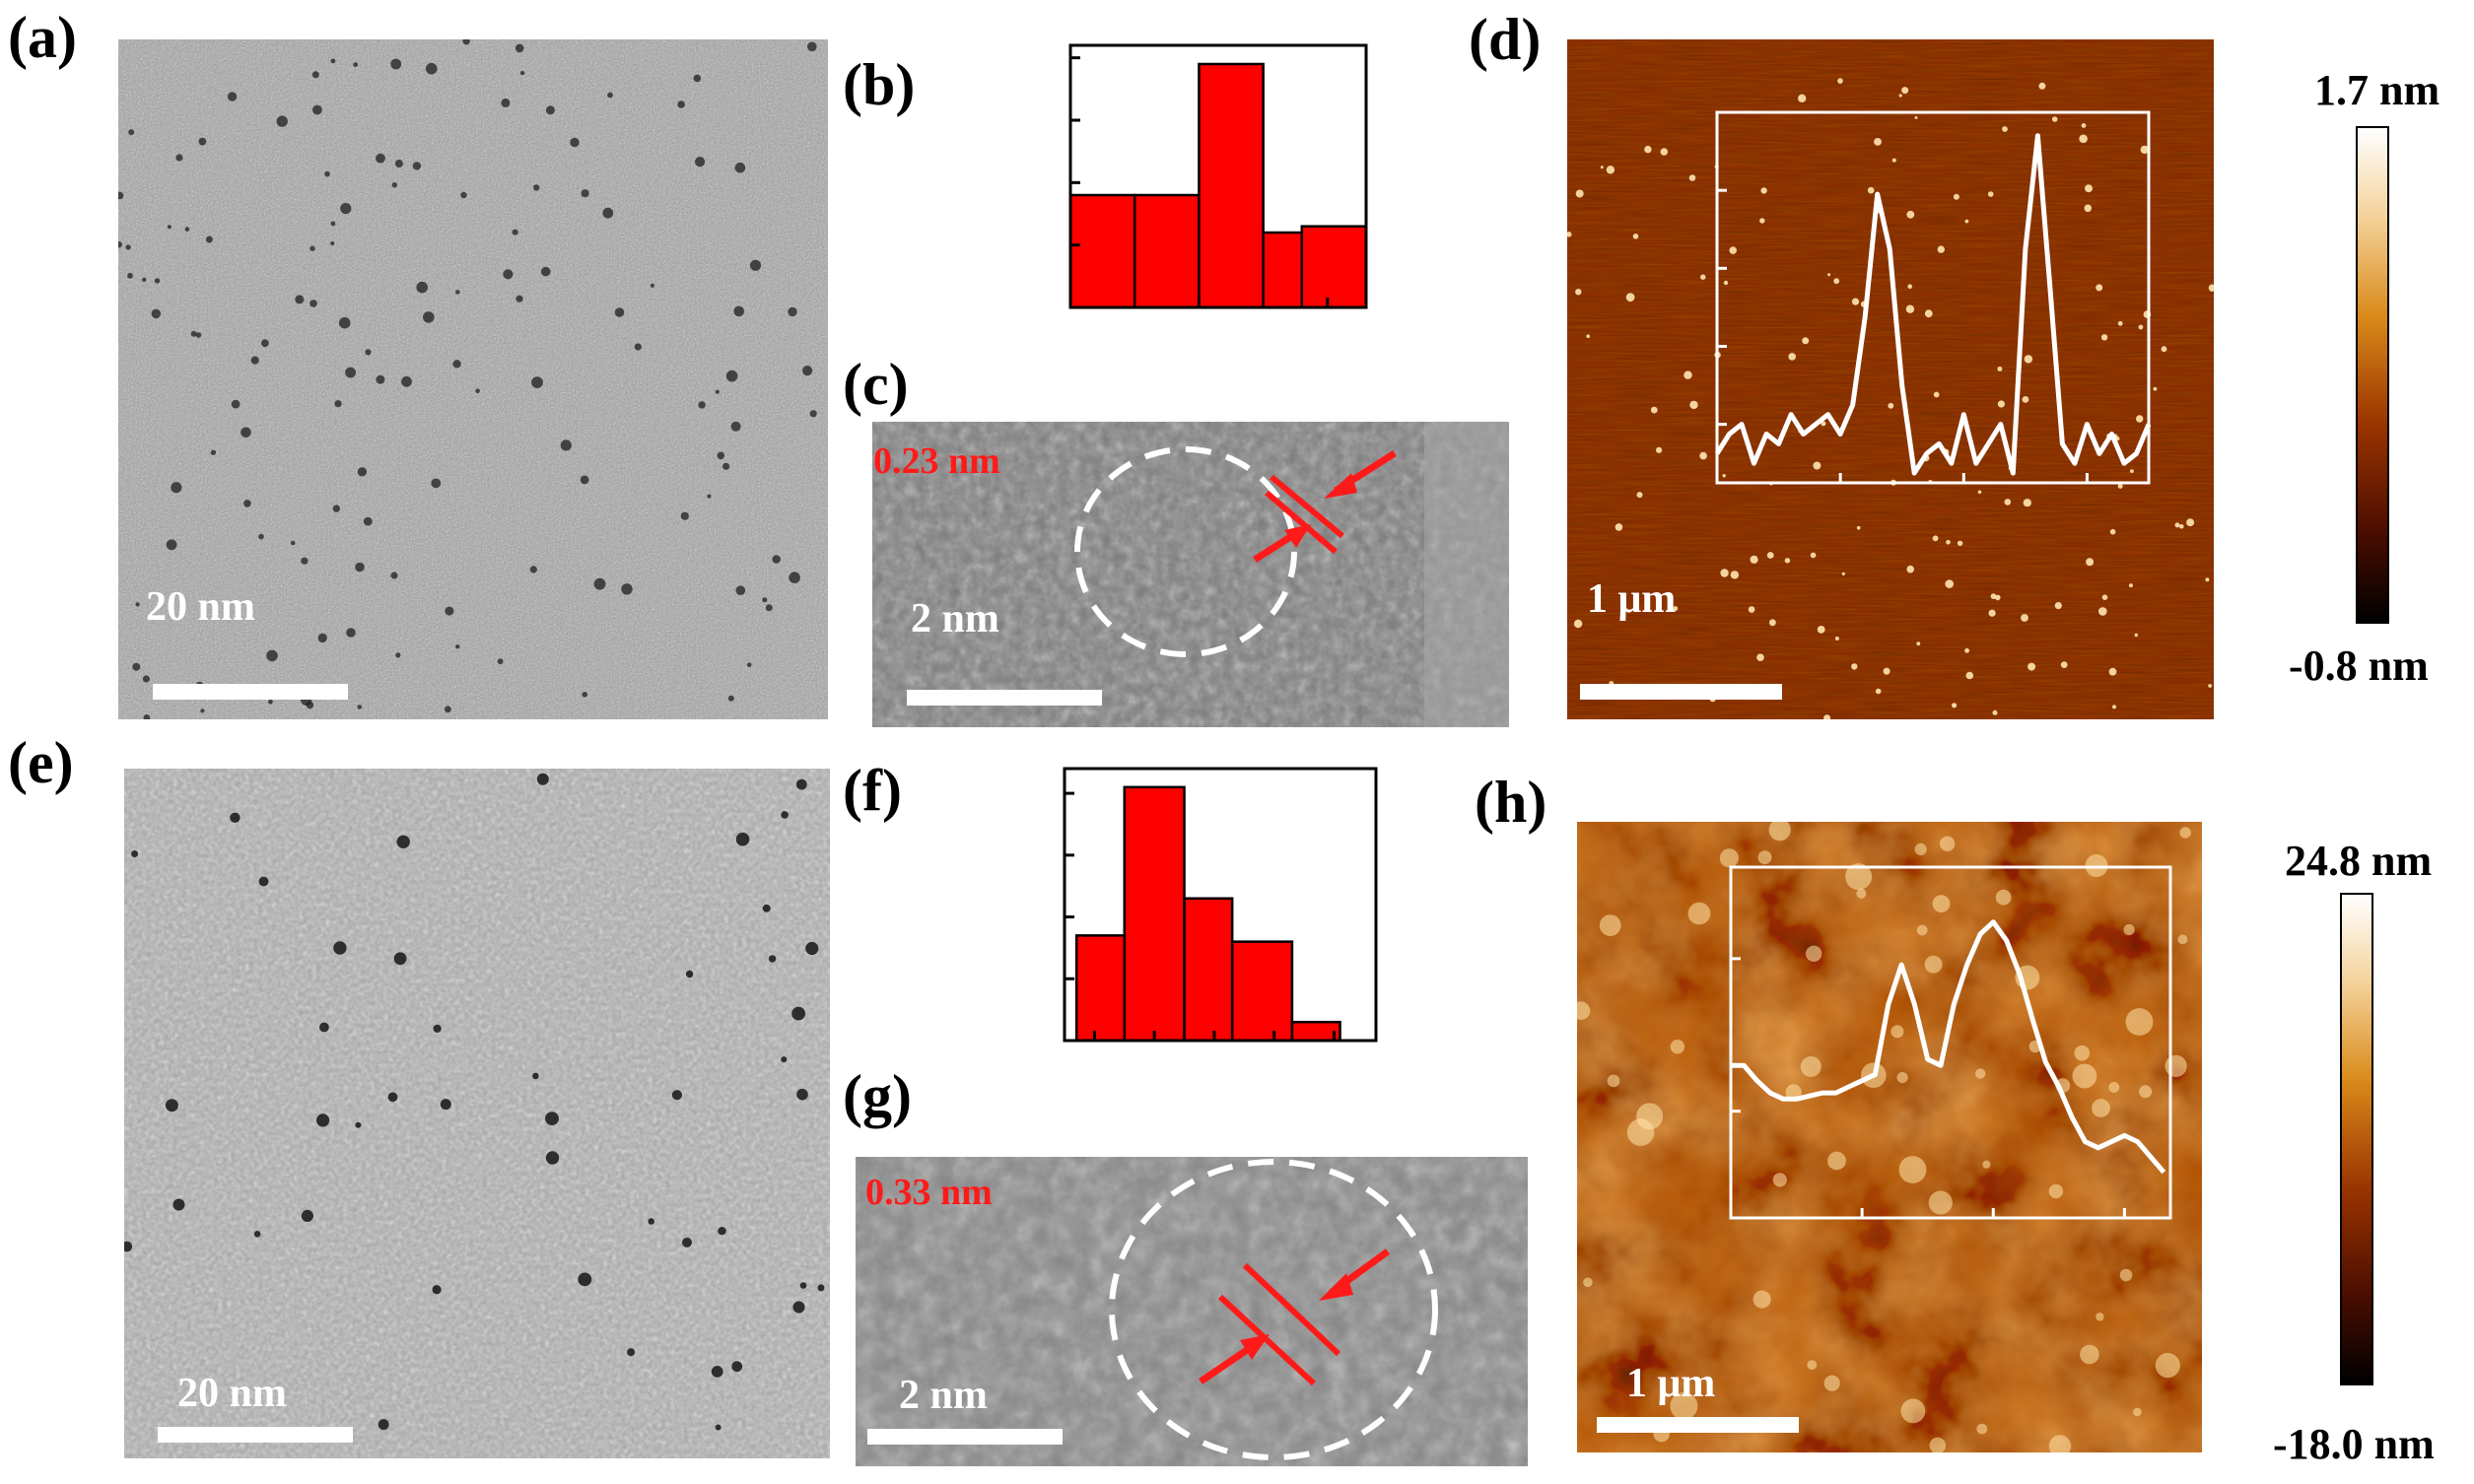 The image size is (2474, 1484). I want to click on lattice-spacing-c: 0.23 nm, so click(936, 461).